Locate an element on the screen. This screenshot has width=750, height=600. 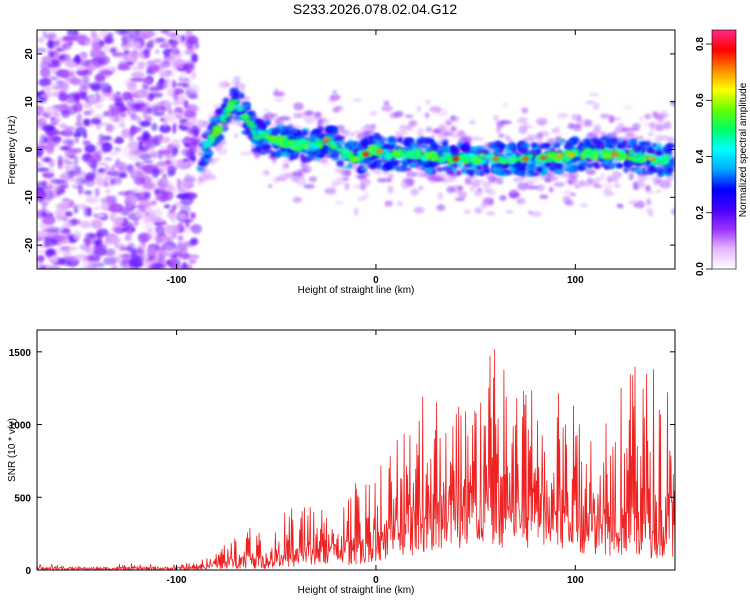
snr-y-tick-label: 0 is located at coordinates (28, 571).